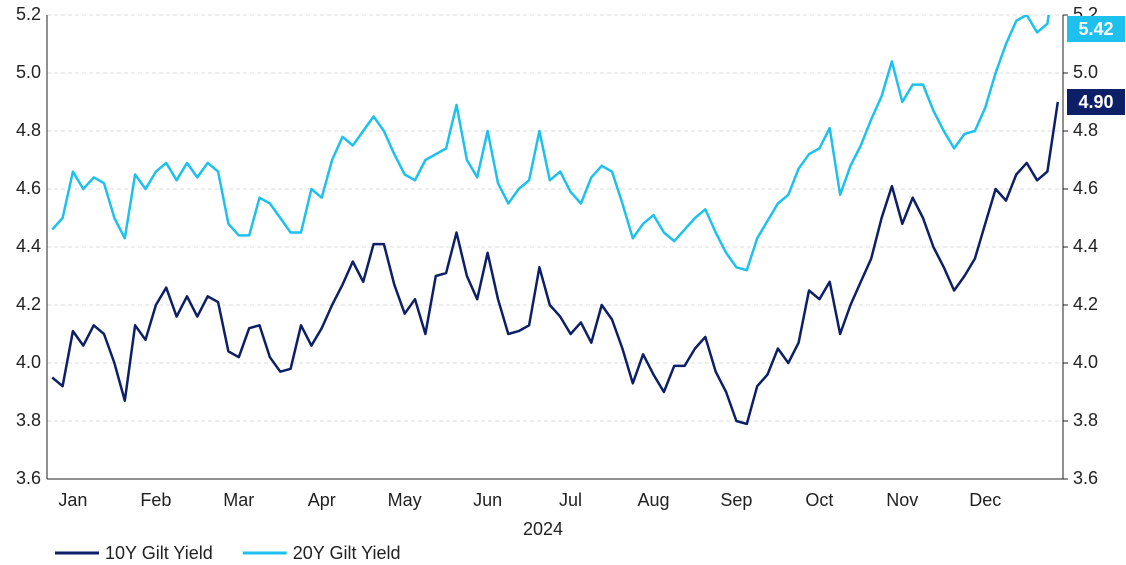 Image resolution: width=1126 pixels, height=565 pixels. What do you see at coordinates (28, 72) in the screenshot?
I see `y-tick-label: 5.0` at bounding box center [28, 72].